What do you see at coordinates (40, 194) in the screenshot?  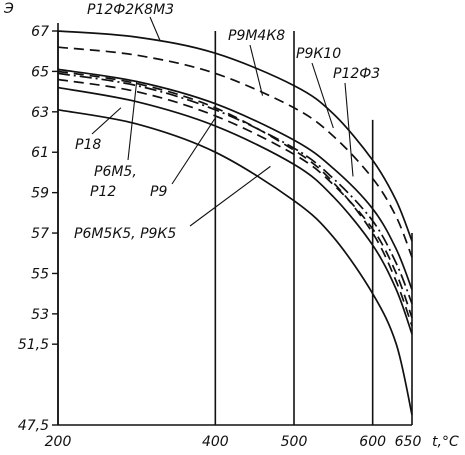 I see `y-tick-label-59: 59` at bounding box center [40, 194].